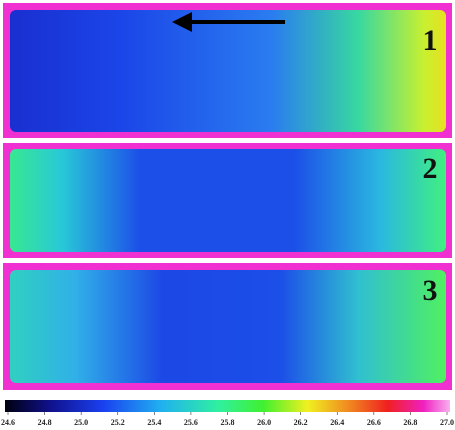 This screenshot has height=430, width=455. Describe the element at coordinates (447, 422) in the screenshot. I see `colorbar-tick-label: 27.0` at that location.